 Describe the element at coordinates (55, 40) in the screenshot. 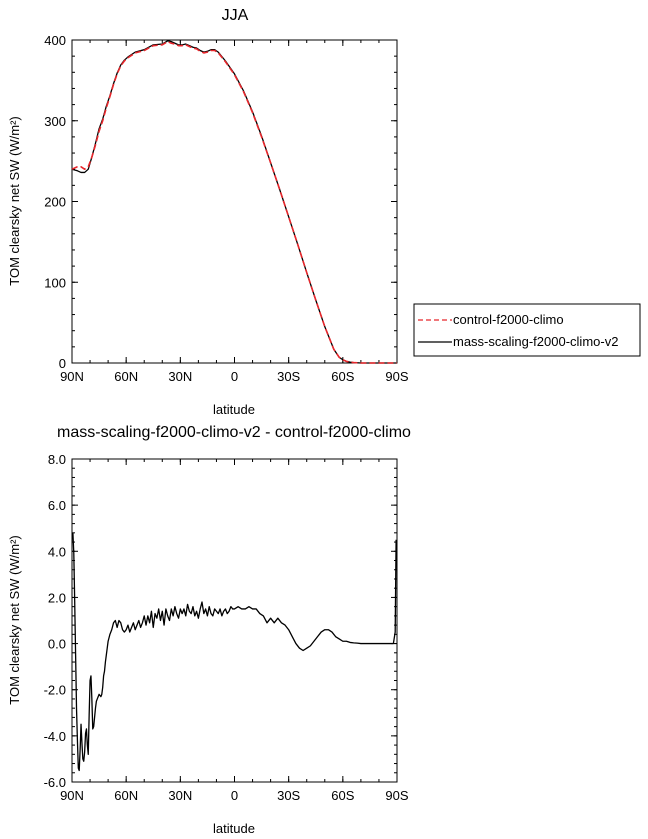

I see `top-y-tick-label: 400` at that location.